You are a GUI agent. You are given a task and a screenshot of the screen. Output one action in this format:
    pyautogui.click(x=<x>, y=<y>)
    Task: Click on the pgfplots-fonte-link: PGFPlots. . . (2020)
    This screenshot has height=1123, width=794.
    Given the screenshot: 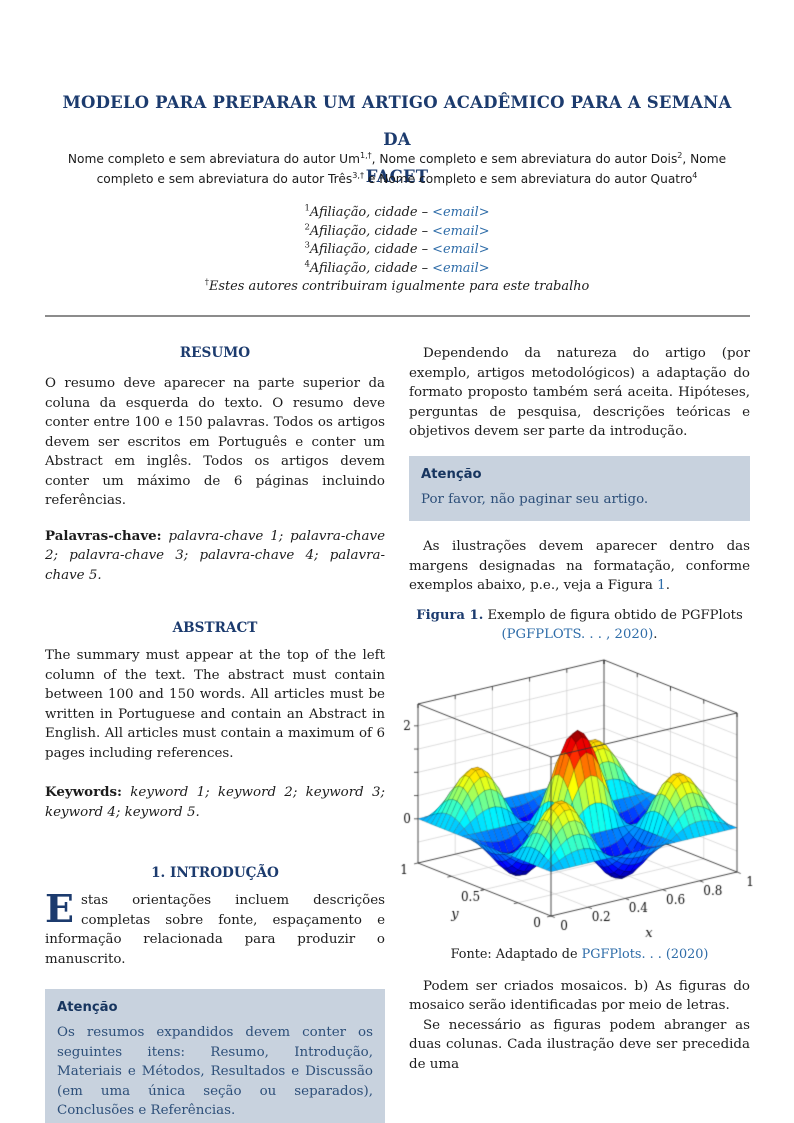 What is the action you would take?
    pyautogui.click(x=645, y=954)
    